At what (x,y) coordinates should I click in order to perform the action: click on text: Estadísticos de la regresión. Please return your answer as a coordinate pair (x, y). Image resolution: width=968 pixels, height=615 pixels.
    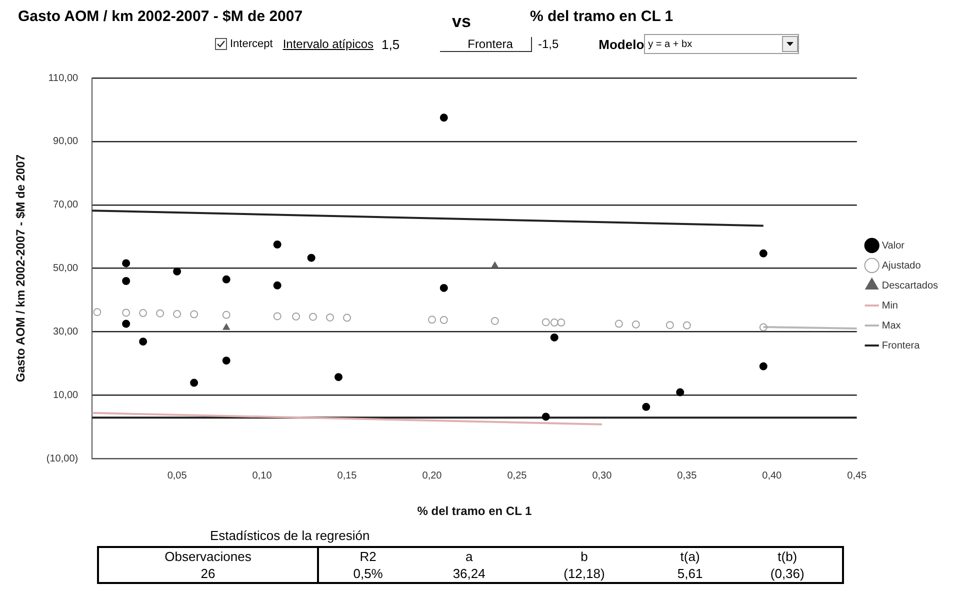
    Looking at the image, I should click on (290, 535).